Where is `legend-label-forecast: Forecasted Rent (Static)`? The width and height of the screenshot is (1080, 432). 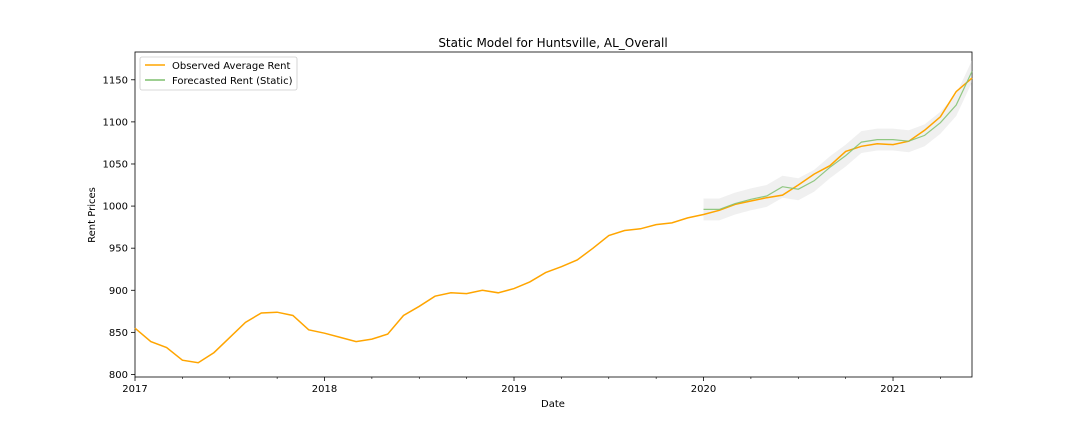 legend-label-forecast: Forecasted Rent (Static) is located at coordinates (232, 81).